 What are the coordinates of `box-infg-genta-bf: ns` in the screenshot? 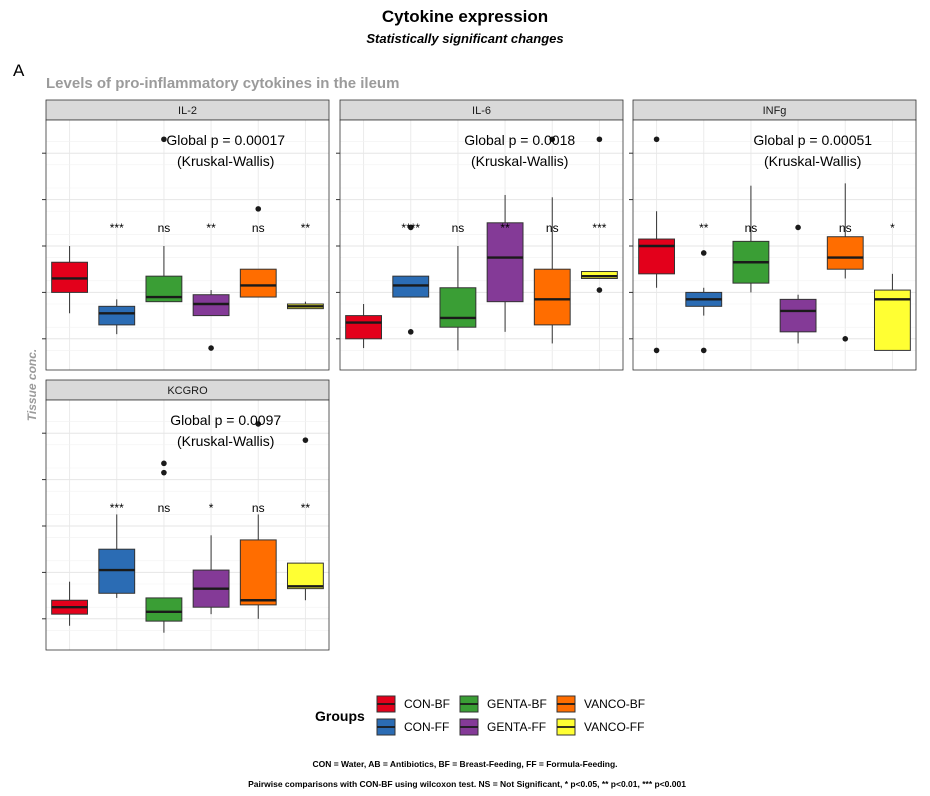 It's located at (751, 239).